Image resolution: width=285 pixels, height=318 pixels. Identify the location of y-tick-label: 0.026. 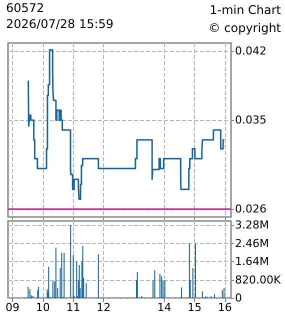
(250, 209).